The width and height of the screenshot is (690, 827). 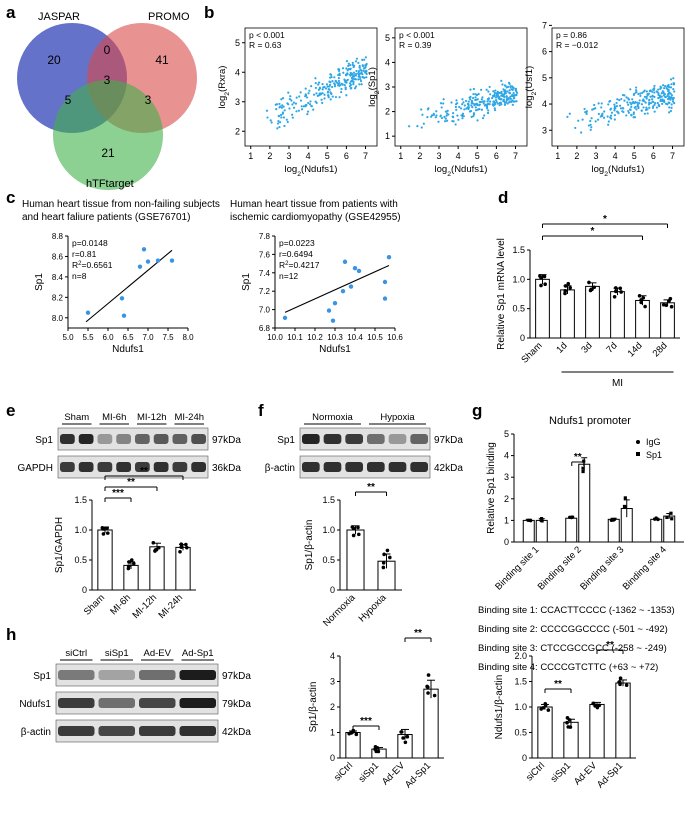 I want to click on venn-count-promo-only: 41, so click(x=162, y=60).